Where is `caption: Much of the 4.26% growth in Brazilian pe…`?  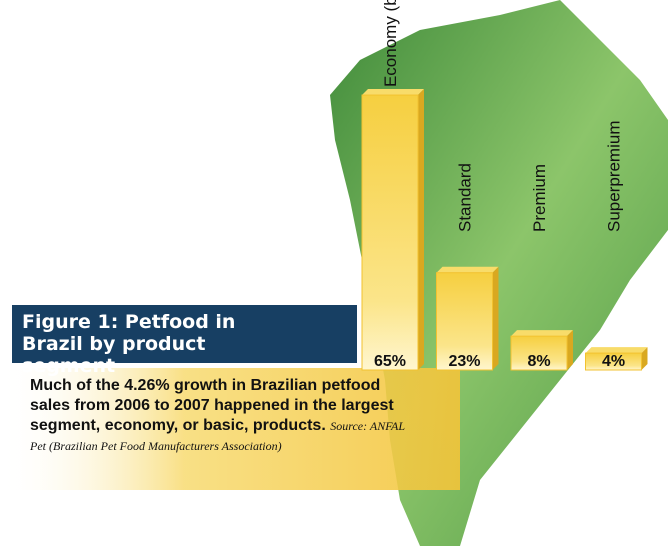 caption: Much of the 4.26% growth in Brazilian pe… is located at coordinates (212, 405).